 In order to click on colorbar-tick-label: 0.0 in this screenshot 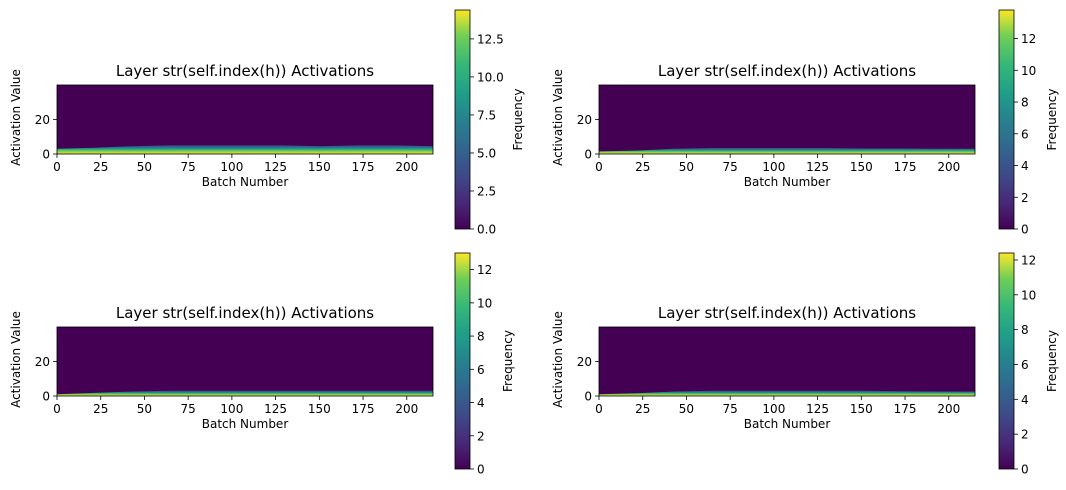, I will do `click(486, 230)`.